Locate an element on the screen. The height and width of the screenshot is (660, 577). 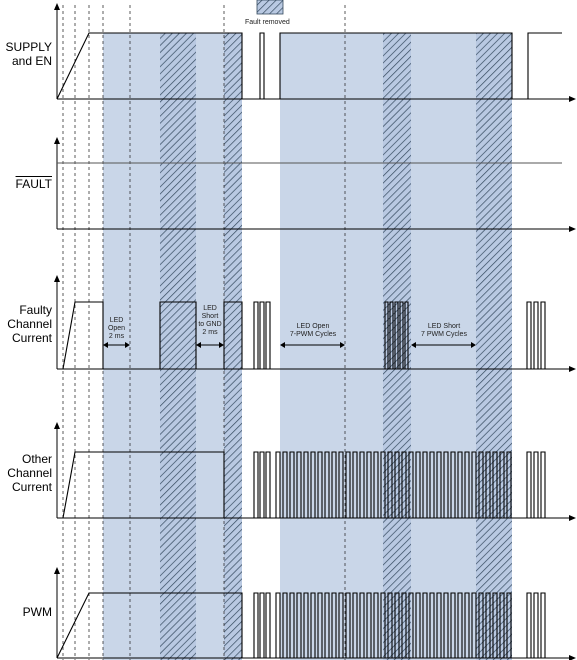
row-label-supply-line1: SUPPLY is located at coordinates (28, 47).